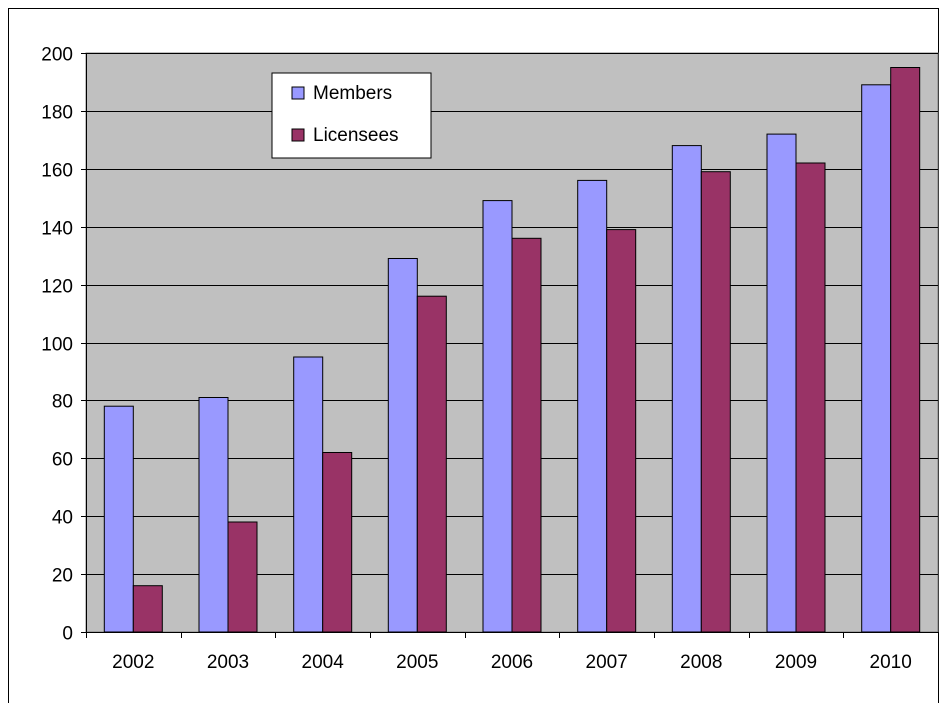 This screenshot has height=708, width=949. I want to click on x-tick-label: 2005, so click(417, 662).